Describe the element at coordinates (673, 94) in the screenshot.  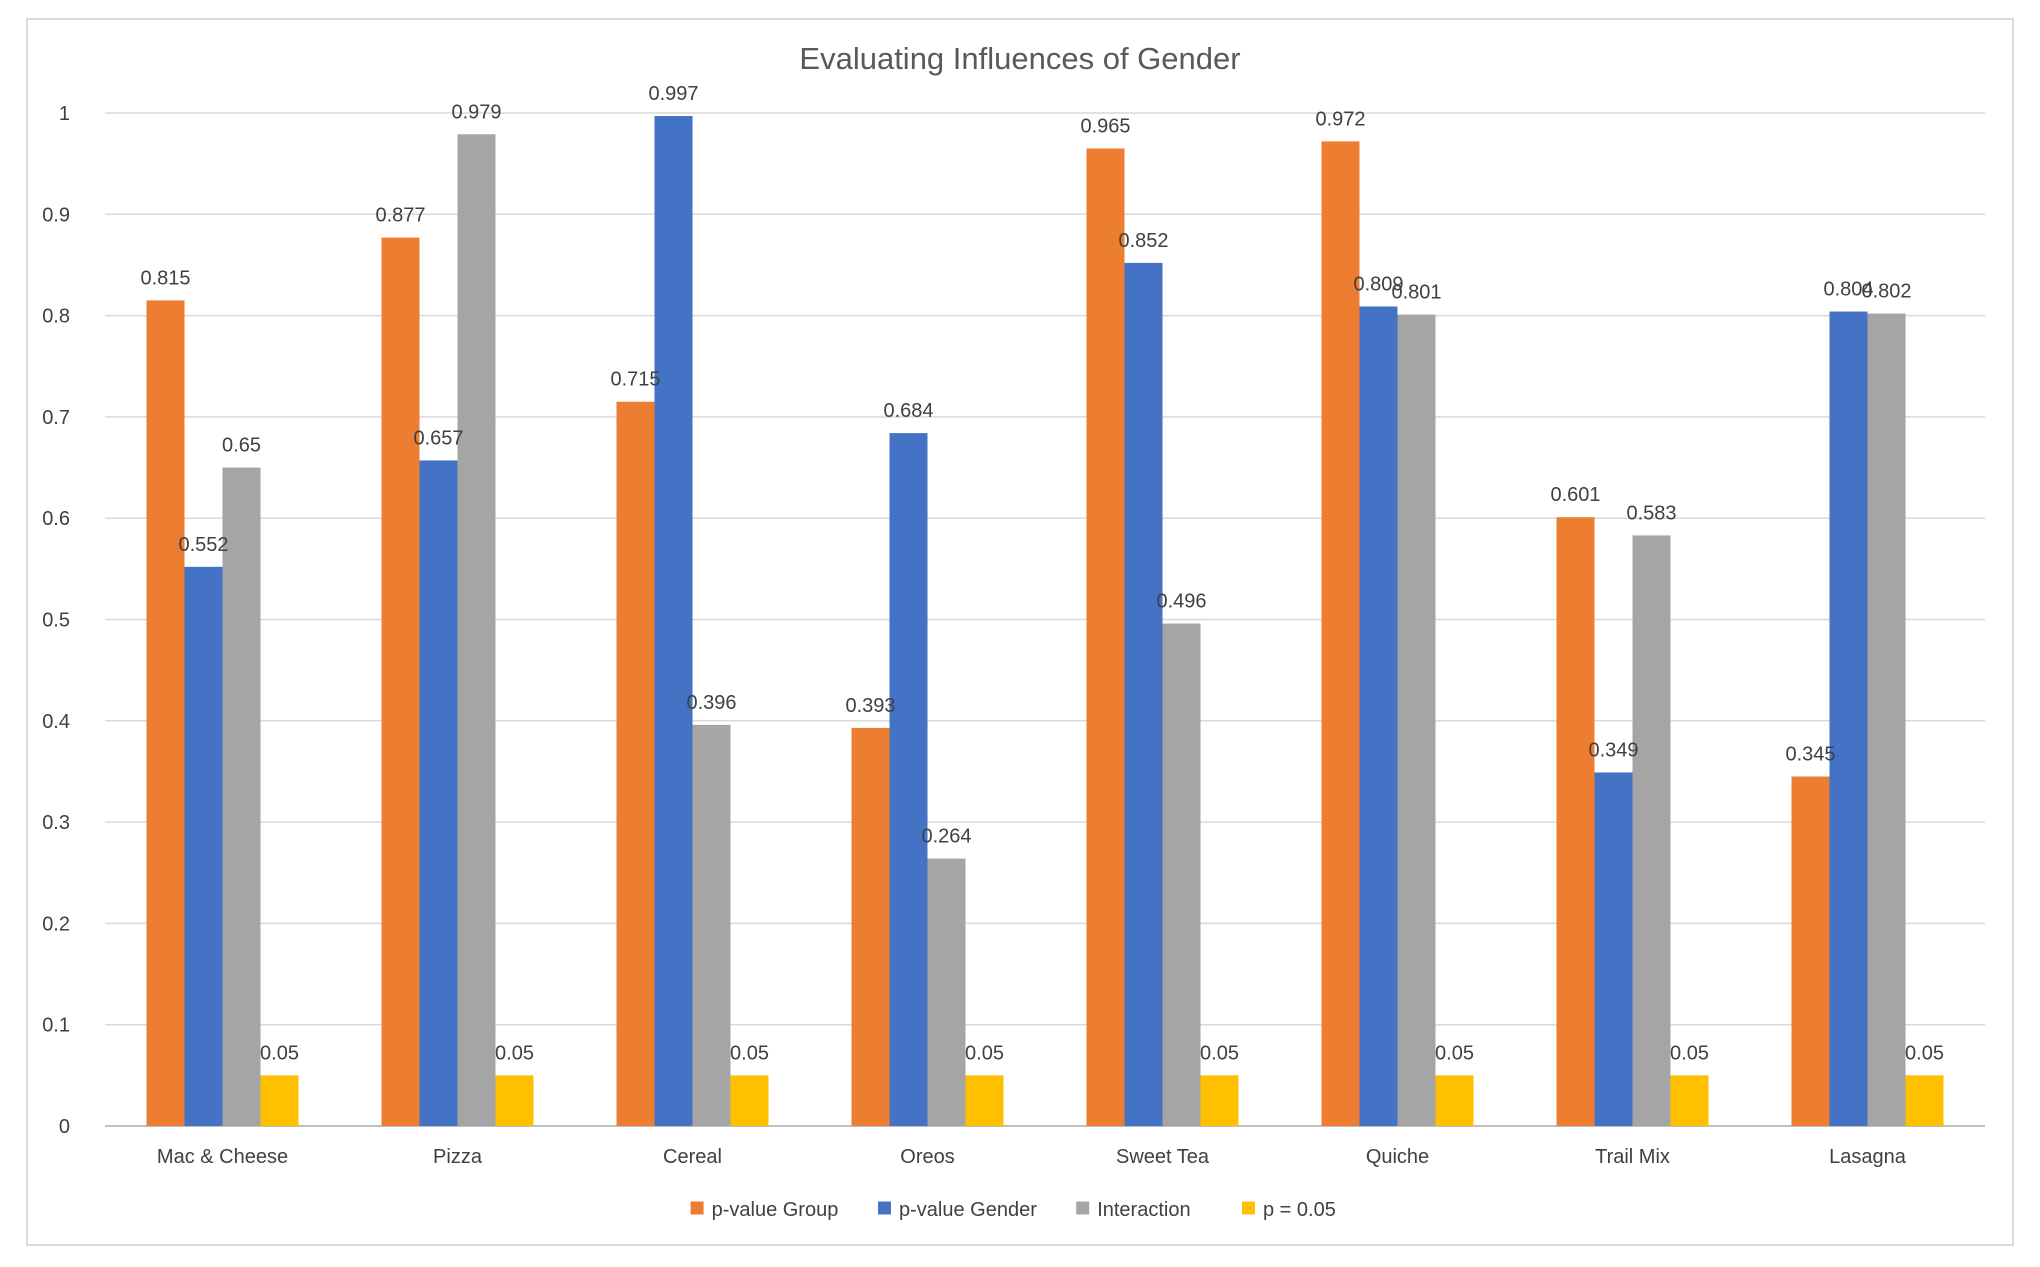
I see `data-label: 0.997` at that location.